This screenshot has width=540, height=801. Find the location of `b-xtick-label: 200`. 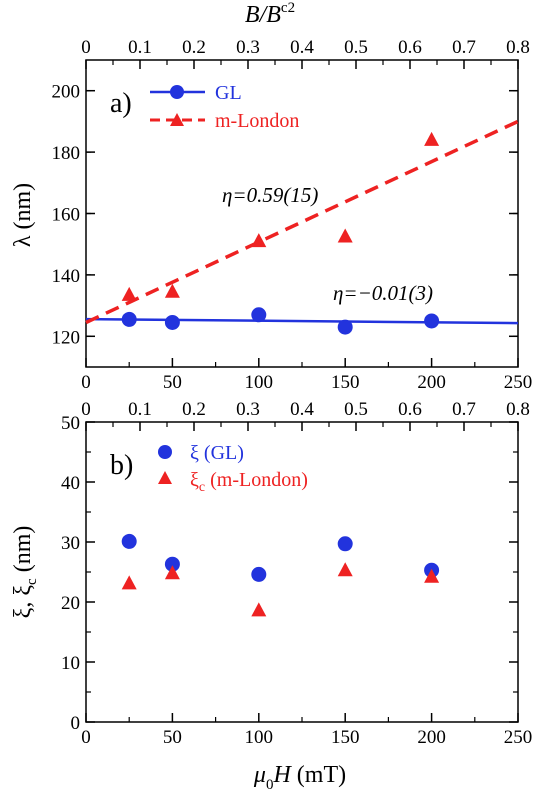

b-xtick-label: 200 is located at coordinates (431, 737).